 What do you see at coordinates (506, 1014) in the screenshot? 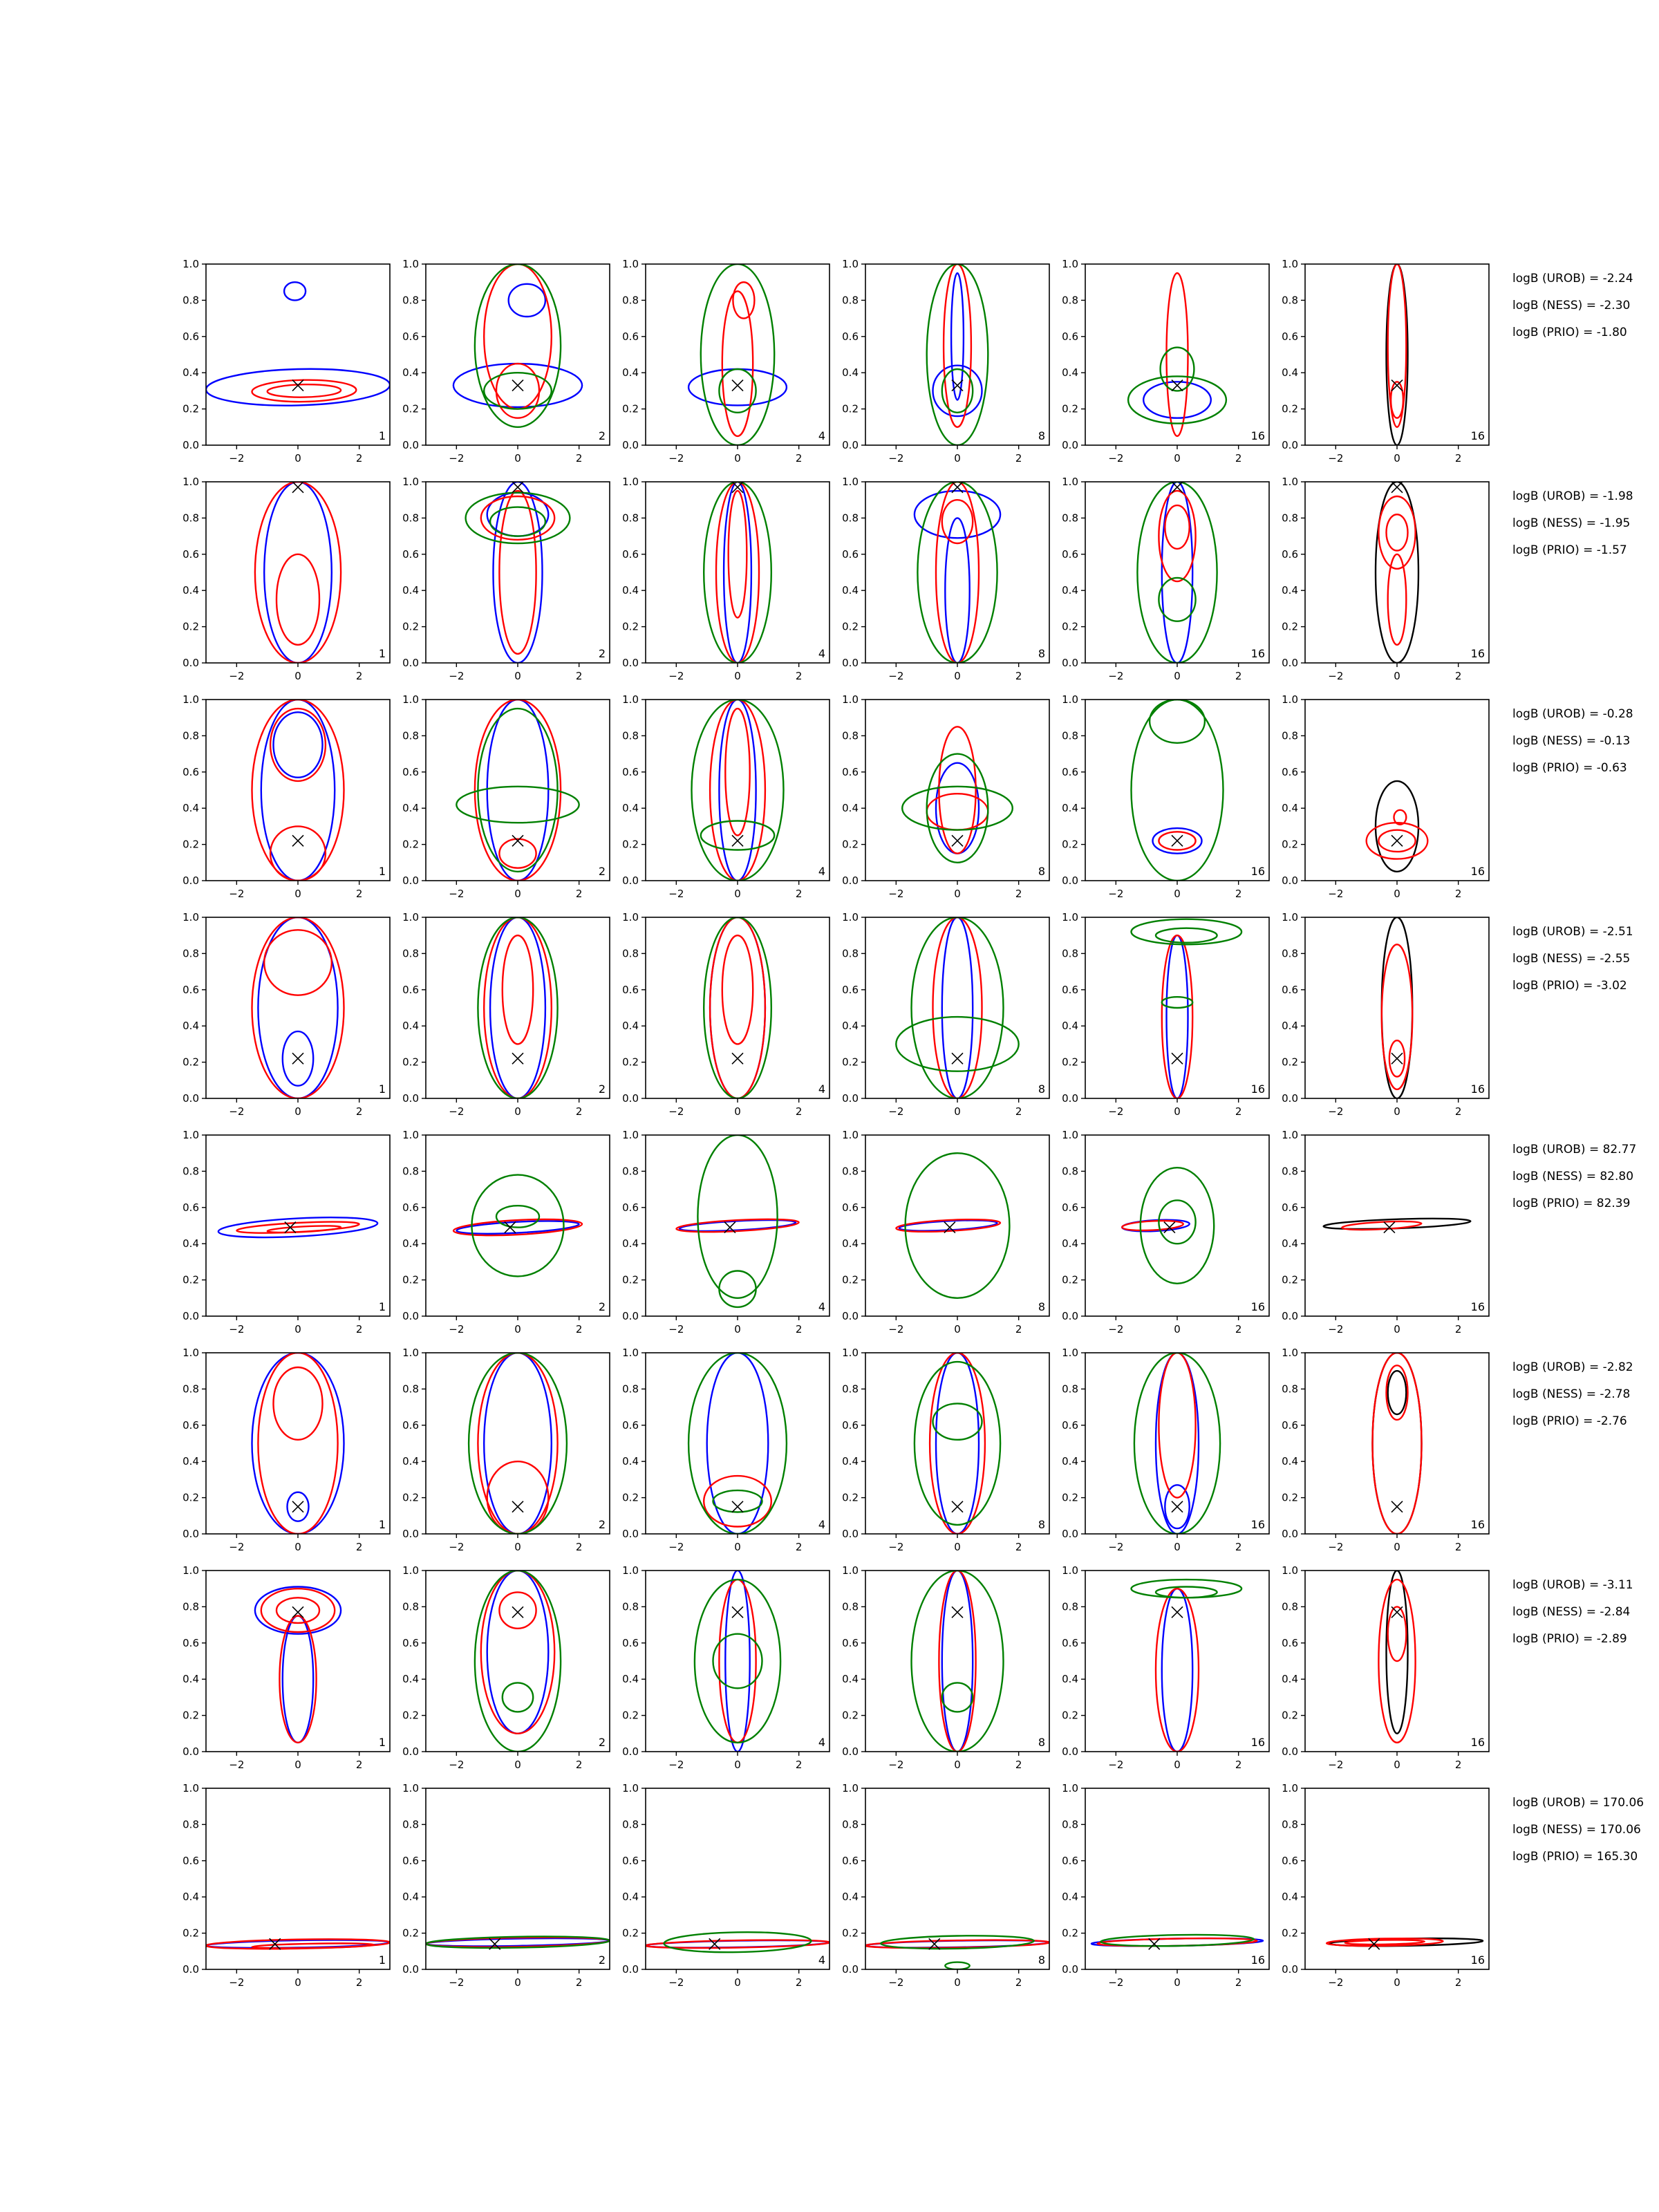
I see `panel-r4-c2: 0.0 0.2 0.4 0.6 0.8 1.0 −2 0 2 2` at bounding box center [506, 1014].